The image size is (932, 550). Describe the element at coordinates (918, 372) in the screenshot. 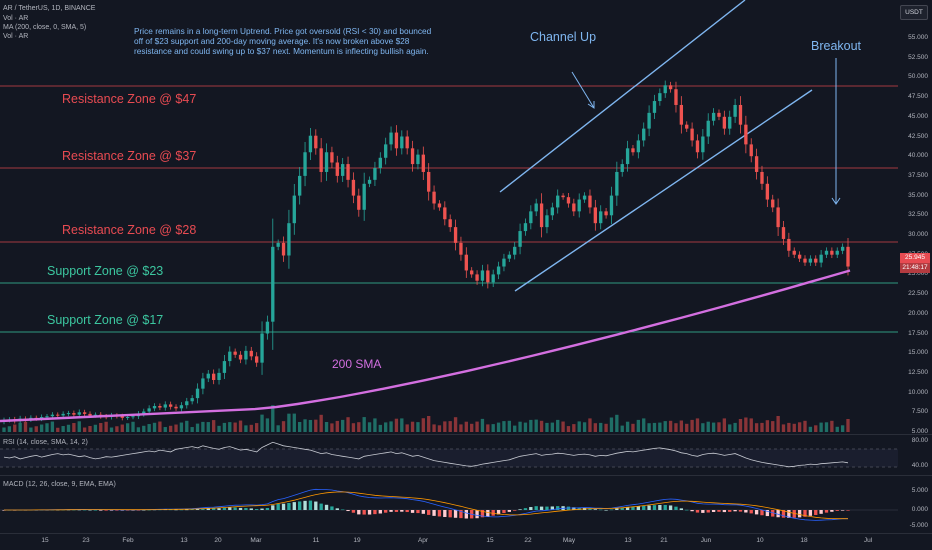

I see `price-axis-label: 12.500` at that location.